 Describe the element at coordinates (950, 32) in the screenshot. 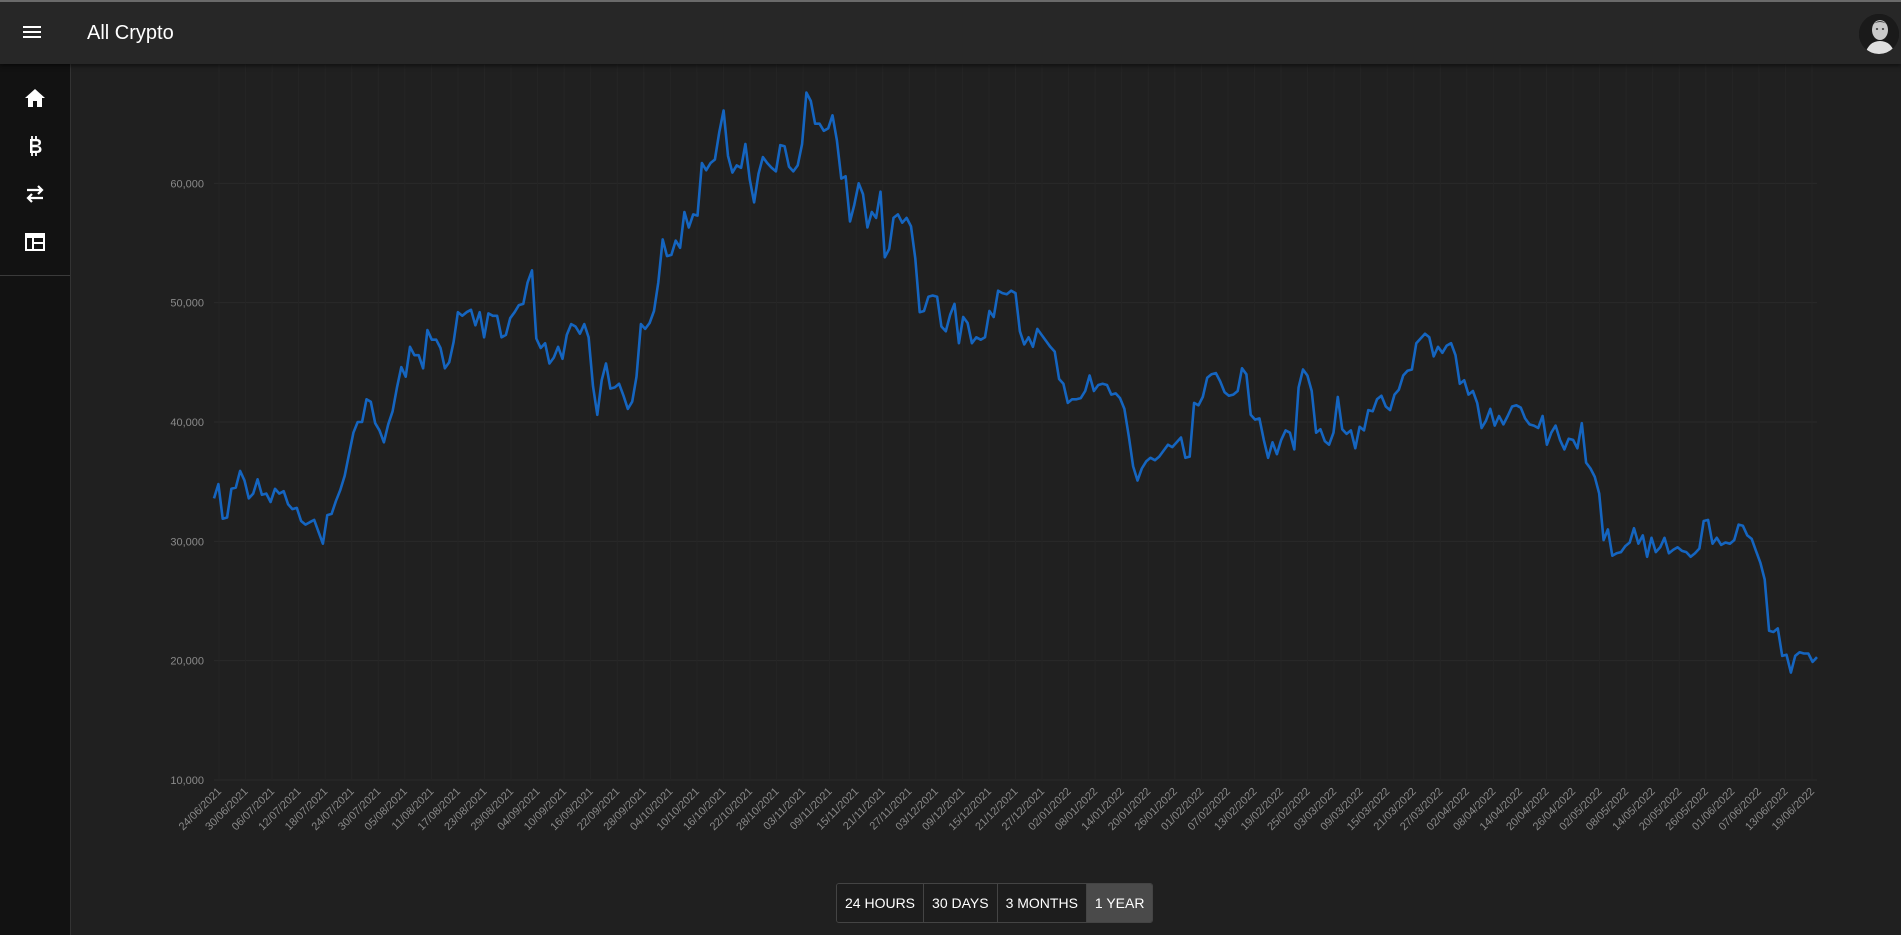

I see `top-app-bar: All Crypto` at that location.